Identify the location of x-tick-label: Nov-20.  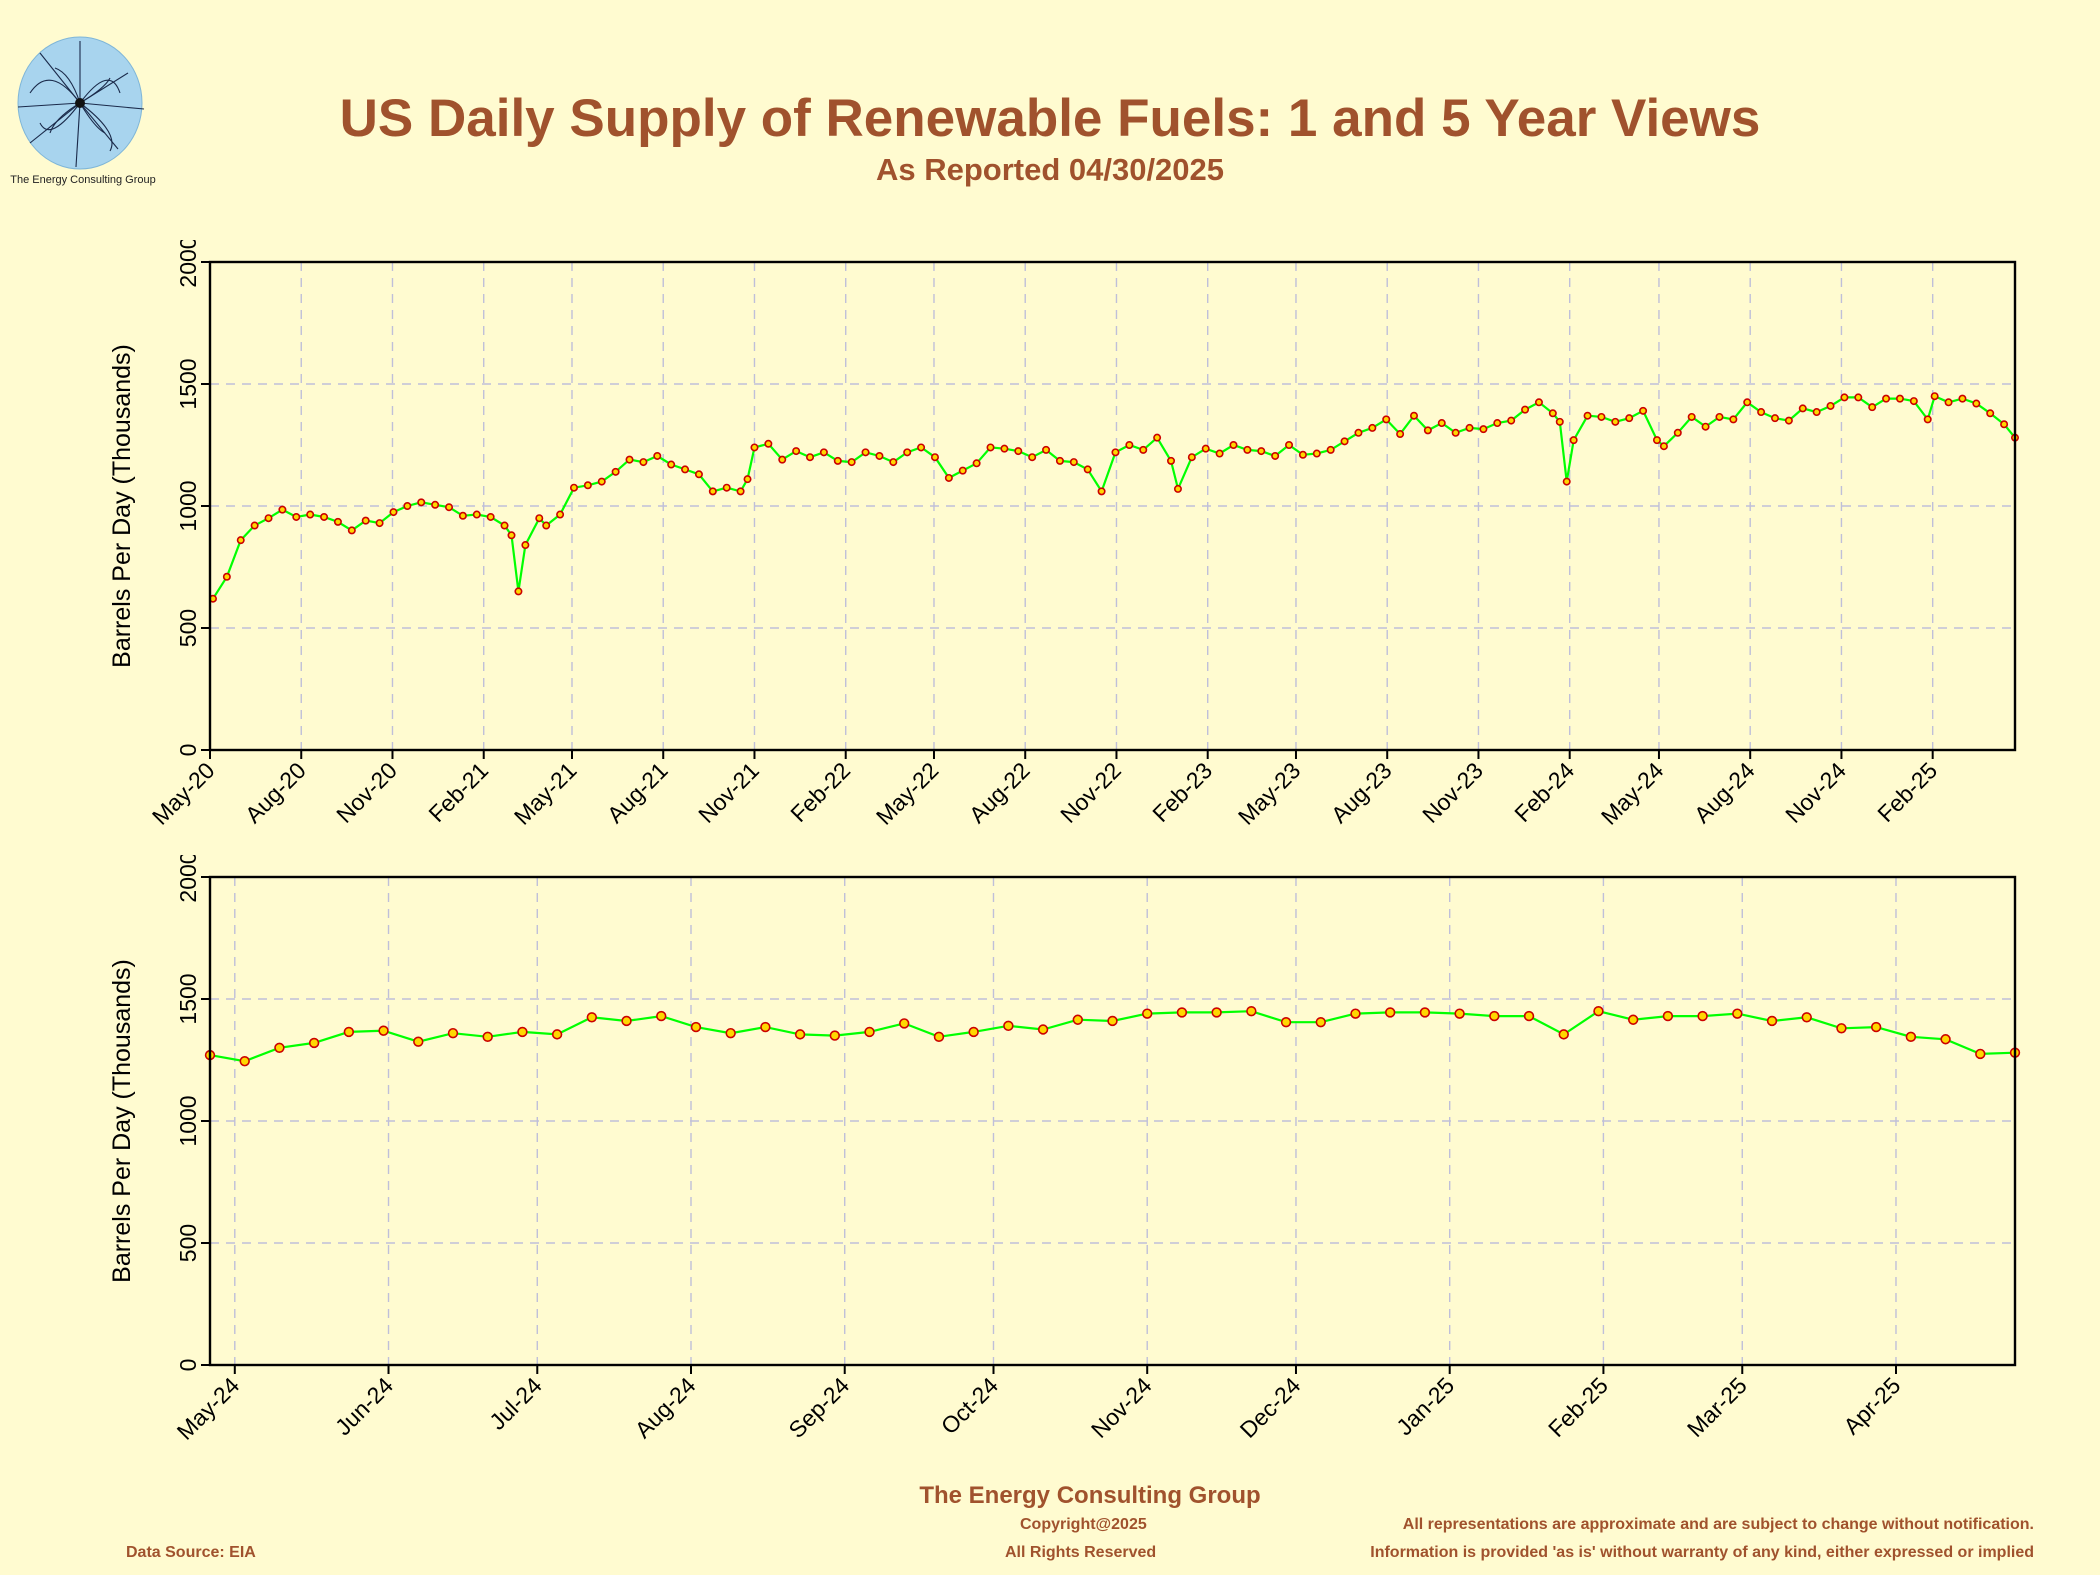
(366, 792).